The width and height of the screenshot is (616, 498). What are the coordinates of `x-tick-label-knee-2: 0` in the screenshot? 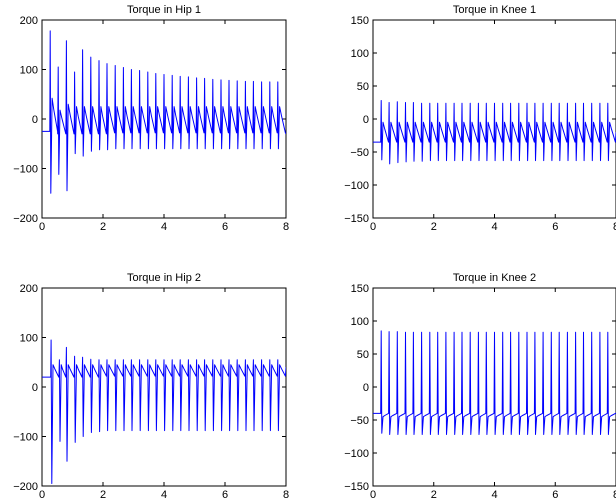 It's located at (373, 493).